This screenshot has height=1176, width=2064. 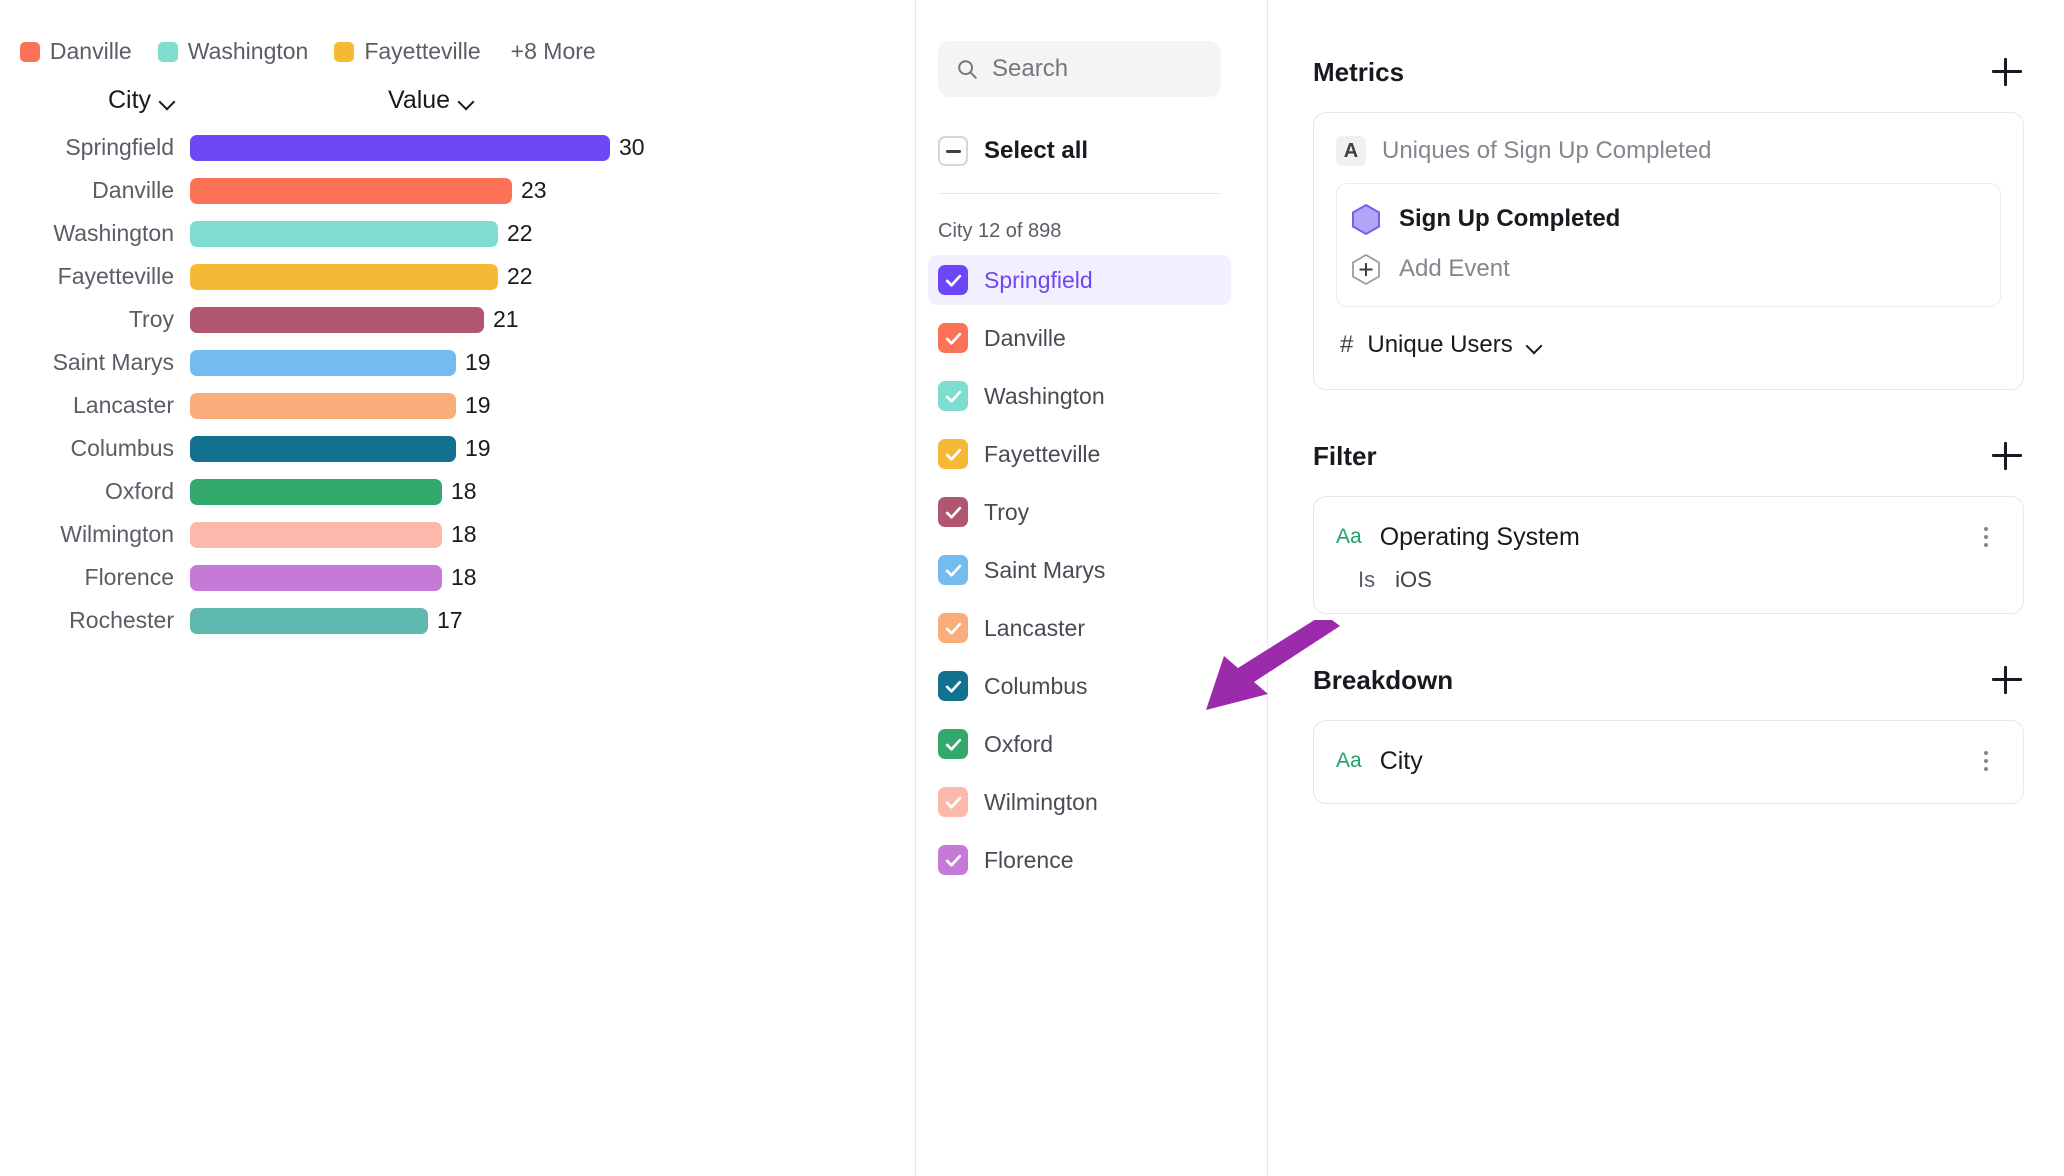 I want to click on bar-category-label: Danville, so click(x=133, y=190).